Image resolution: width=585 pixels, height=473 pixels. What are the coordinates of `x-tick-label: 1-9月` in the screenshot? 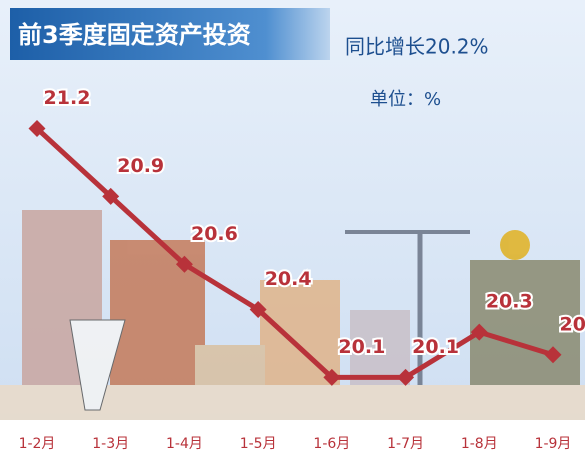 It's located at (553, 444).